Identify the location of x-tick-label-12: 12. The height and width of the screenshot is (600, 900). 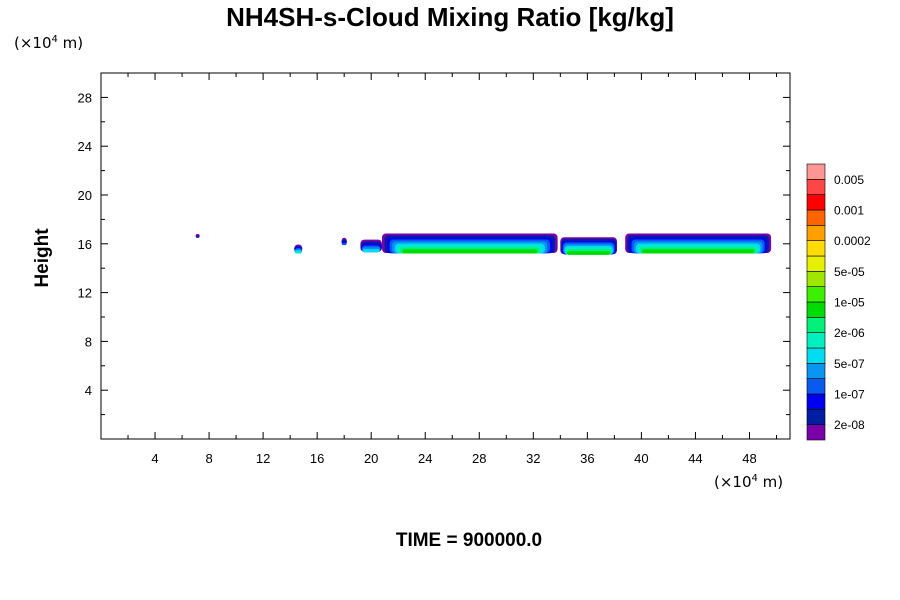
(263, 458).